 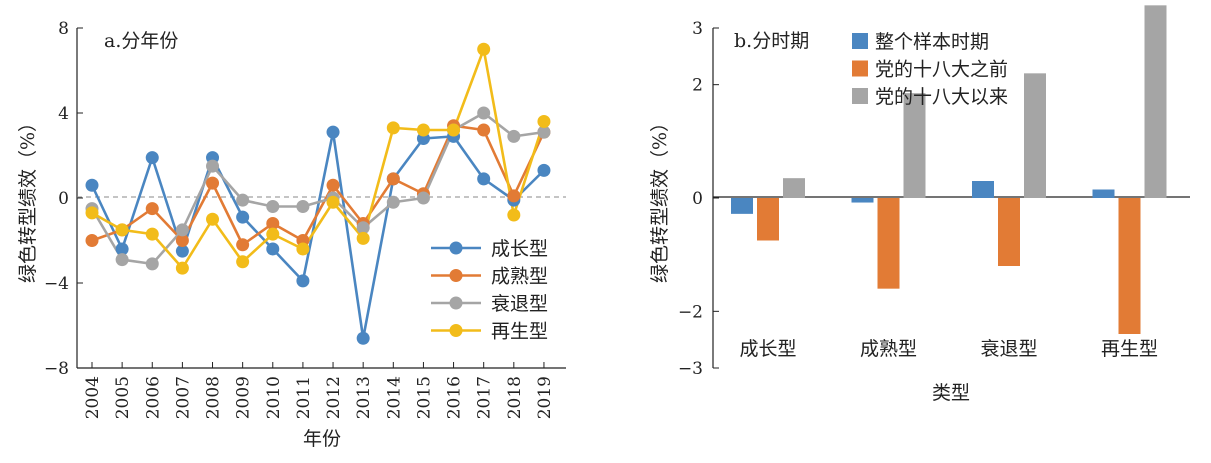 What do you see at coordinates (690, 312) in the screenshot?
I see `panel-b-y-tick-label: −2` at bounding box center [690, 312].